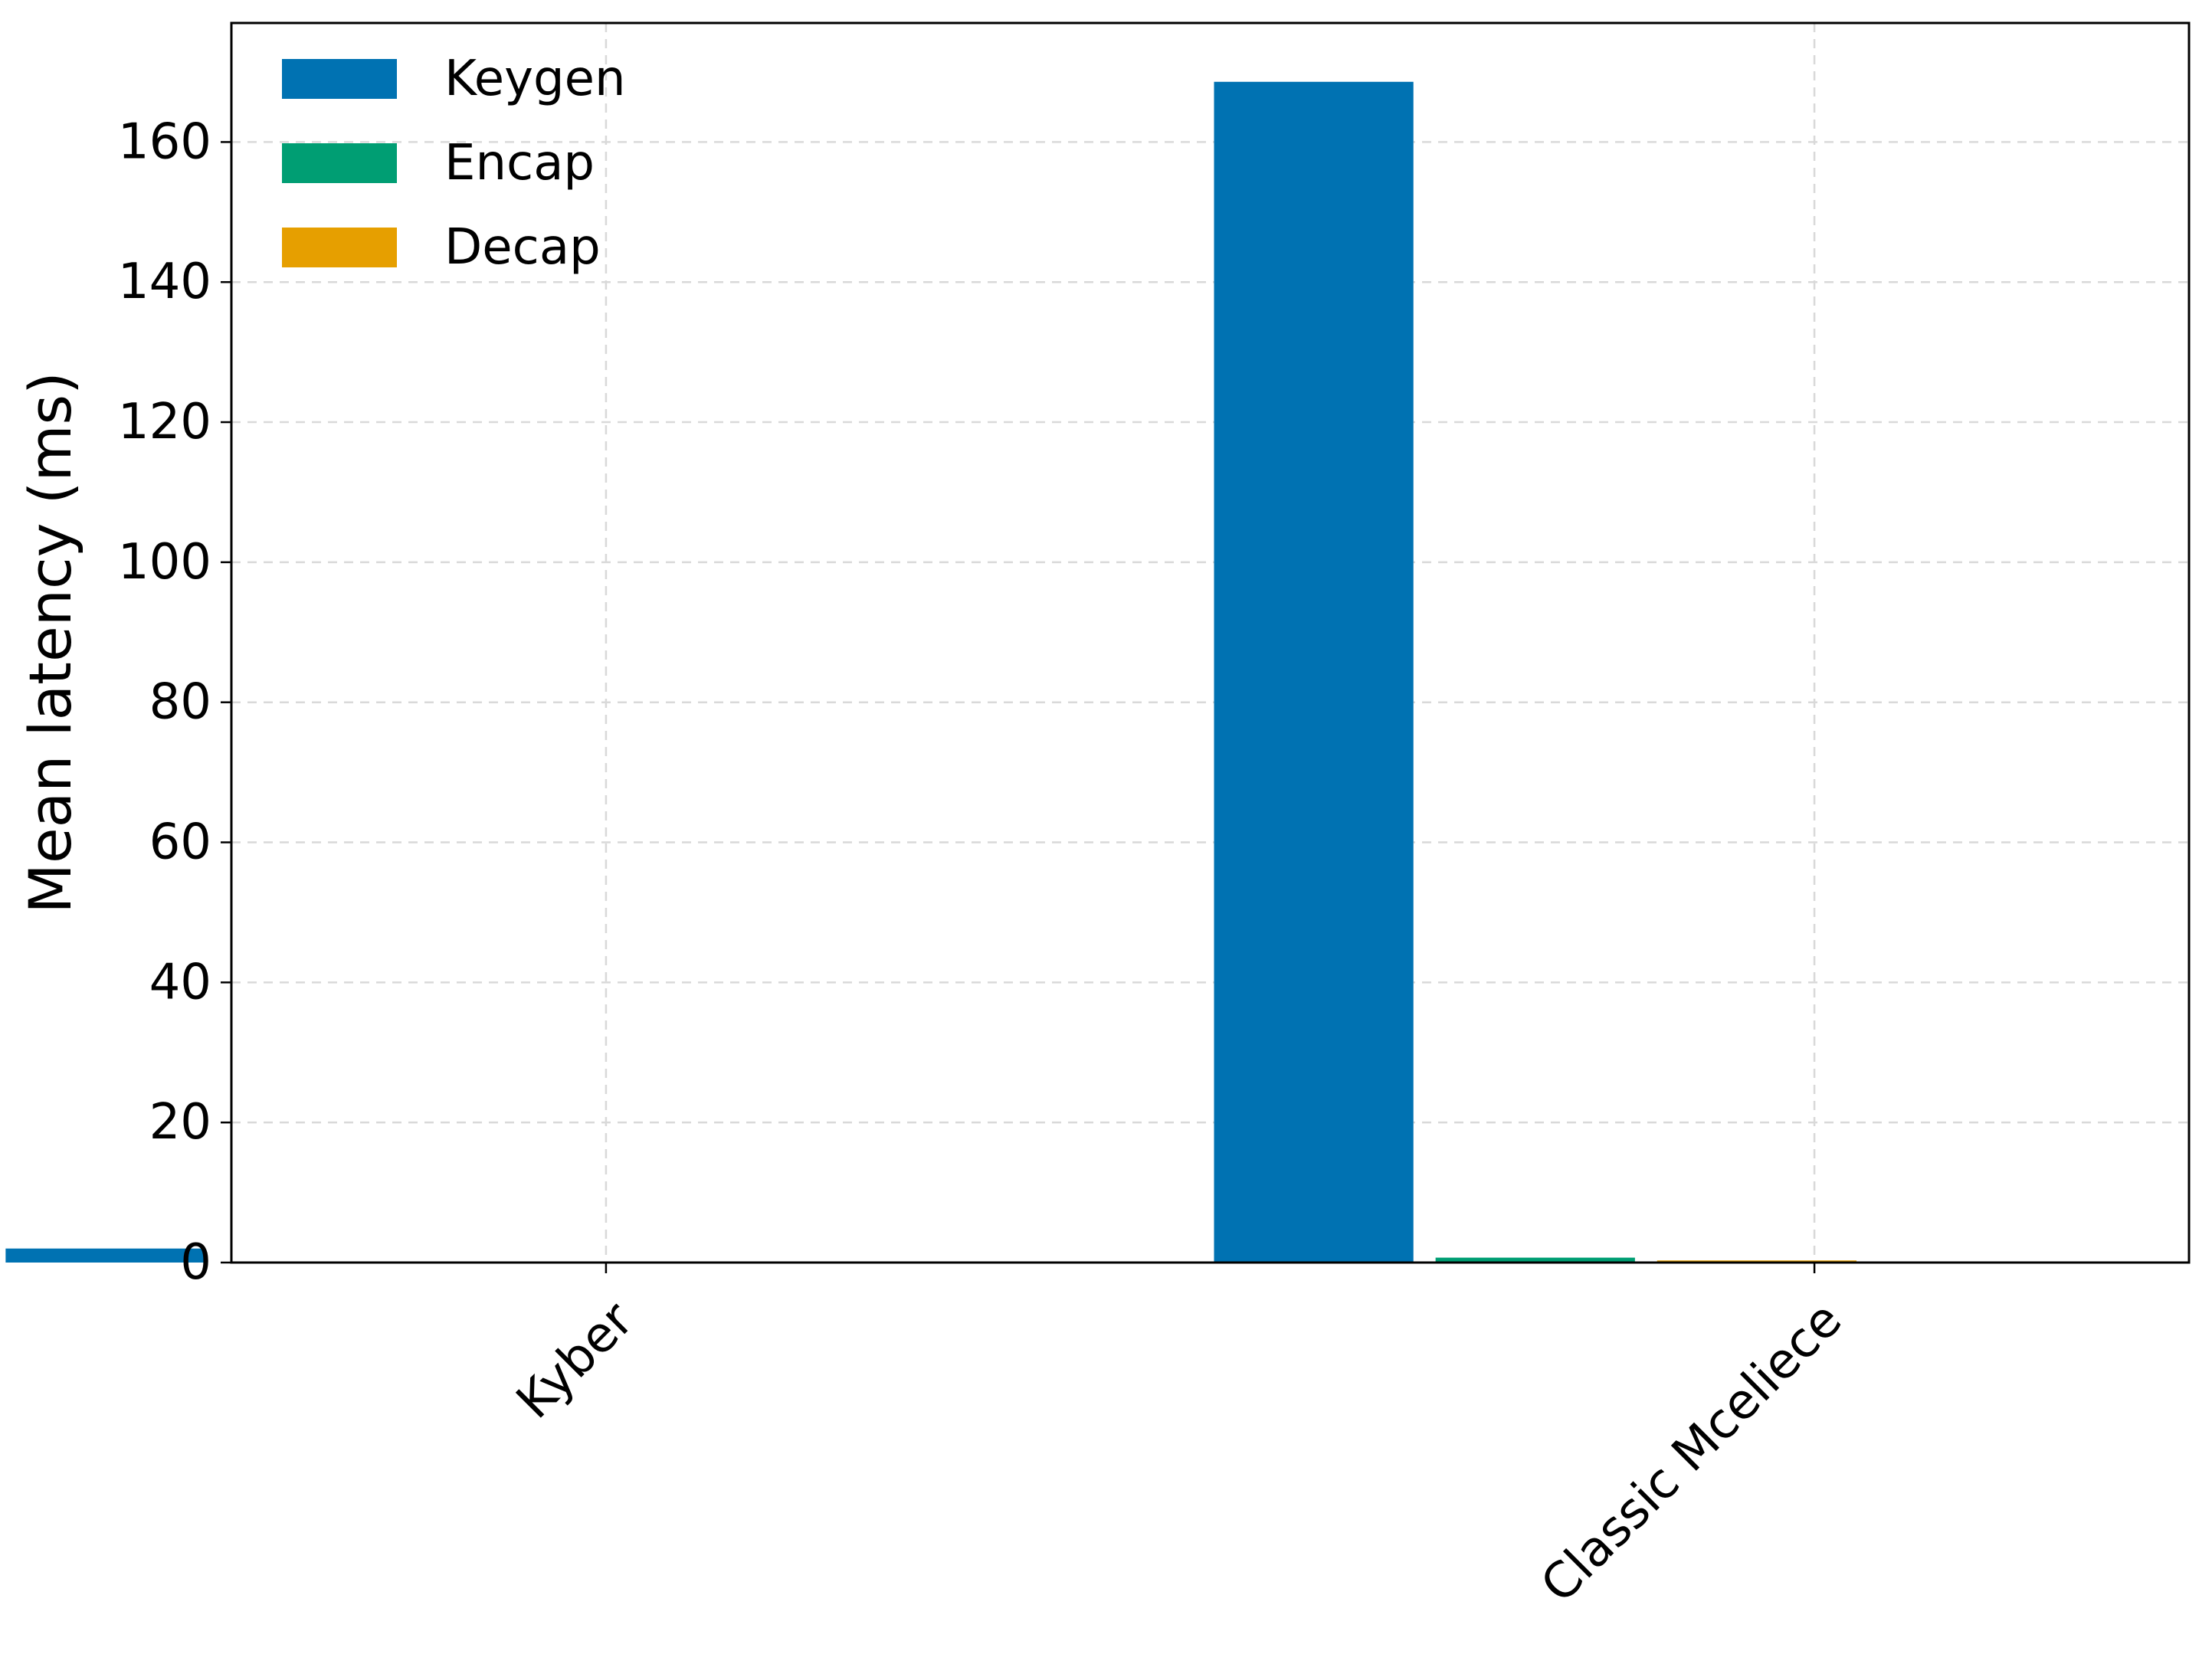  I want to click on y-tick-label: 80, so click(180, 702).